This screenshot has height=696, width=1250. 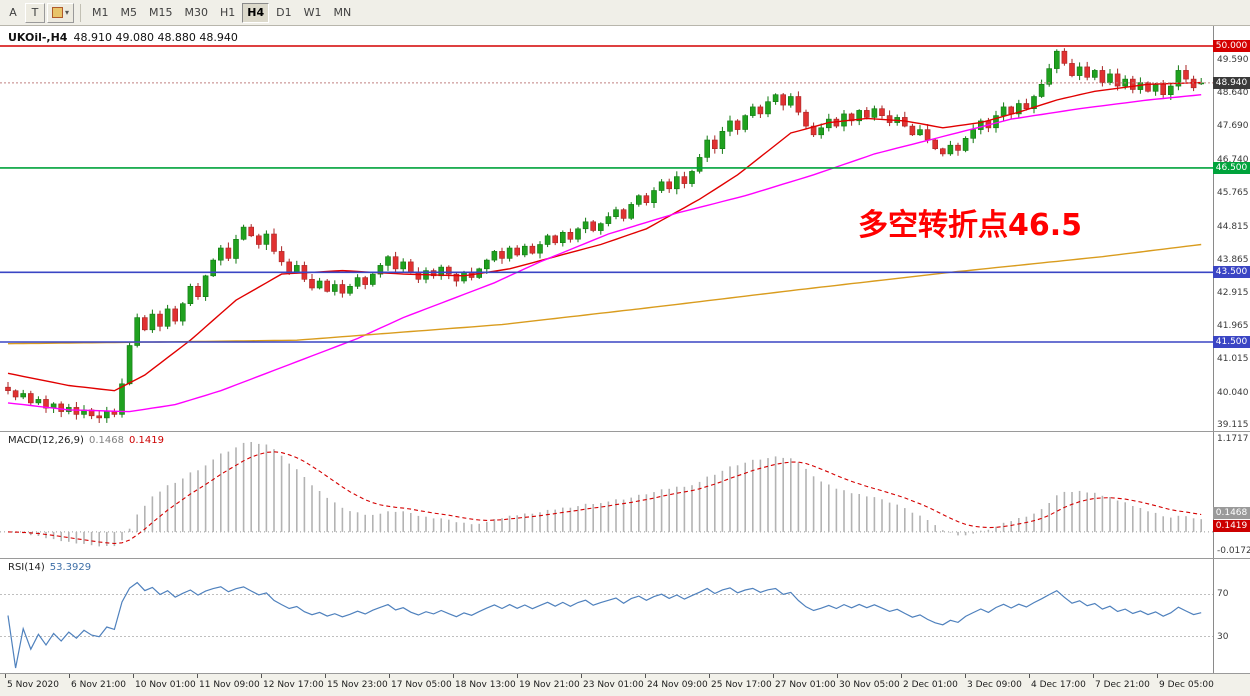 I want to click on time-axis-label: 3 Dec 09:00, so click(x=994, y=685).